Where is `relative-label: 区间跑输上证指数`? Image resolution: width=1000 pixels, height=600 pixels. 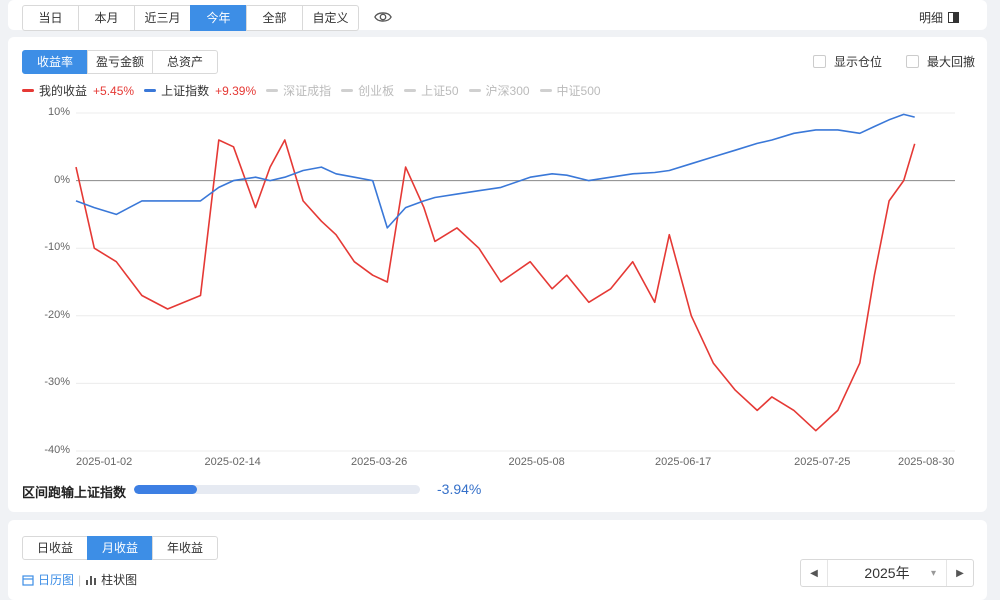 relative-label: 区间跑输上证指数 is located at coordinates (74, 492).